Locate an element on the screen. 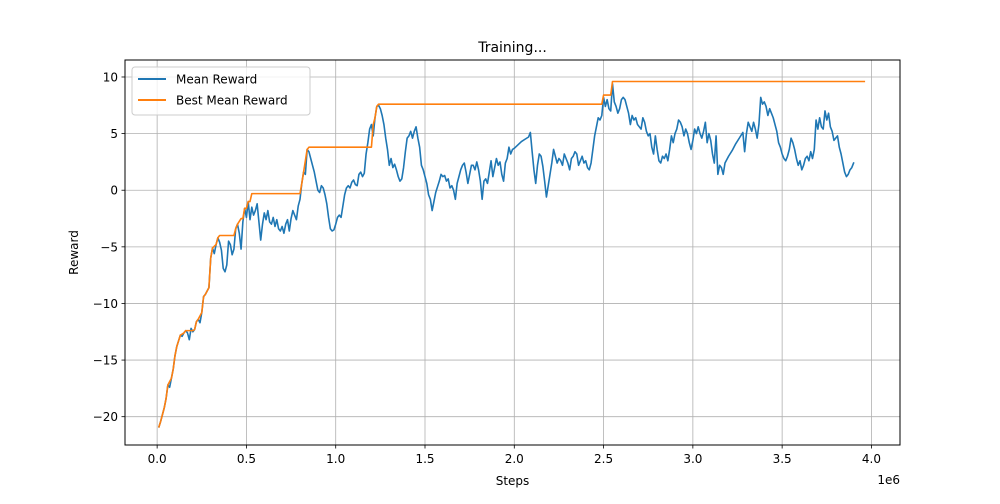 Image resolution: width=1000 pixels, height=504 pixels. y-tick-label: −5 is located at coordinates (109, 247).